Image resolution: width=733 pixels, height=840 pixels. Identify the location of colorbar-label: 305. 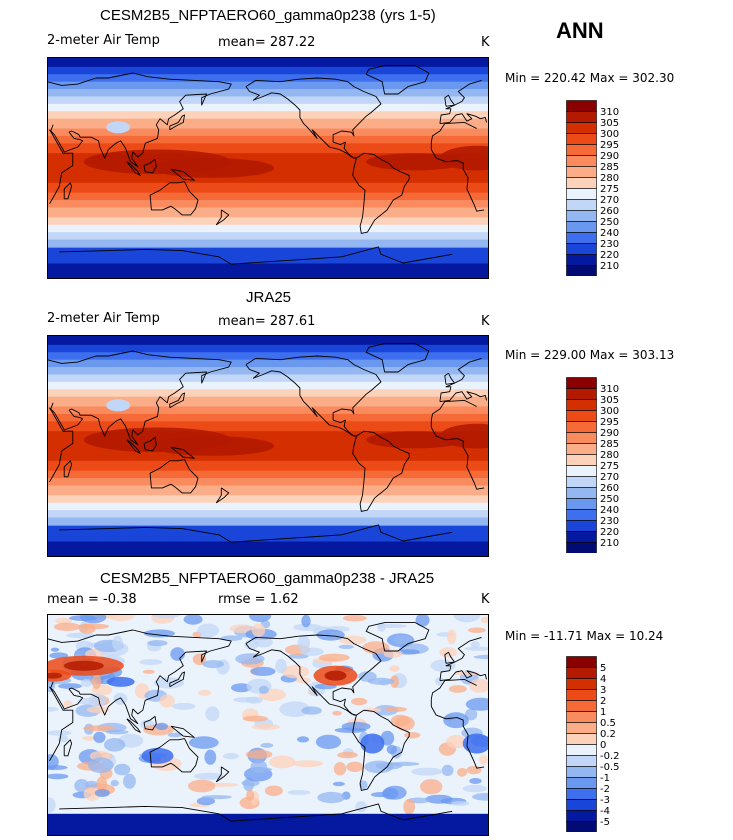
(609, 400).